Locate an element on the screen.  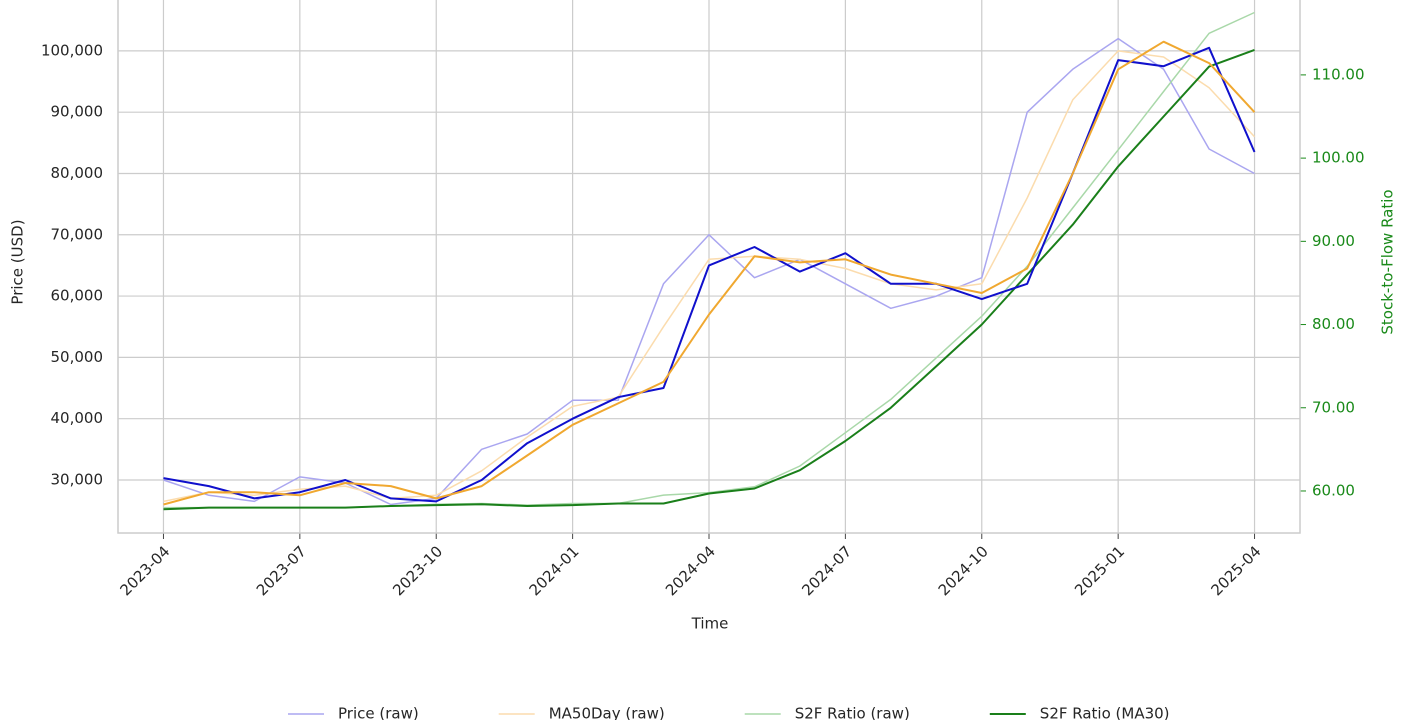
y-axis-label: Price (USD) is located at coordinates (18, 261).